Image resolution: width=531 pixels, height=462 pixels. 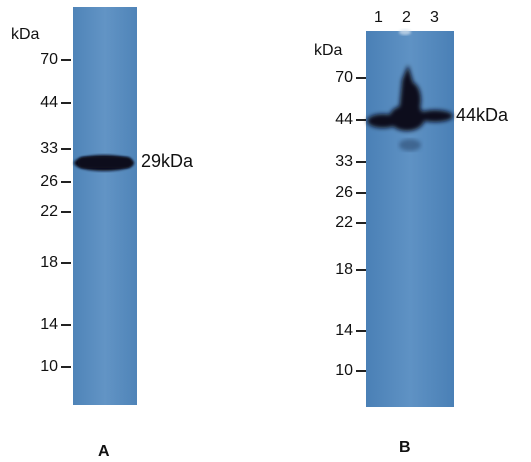 I want to click on panel-a-marker-10: 10, so click(x=49, y=366).